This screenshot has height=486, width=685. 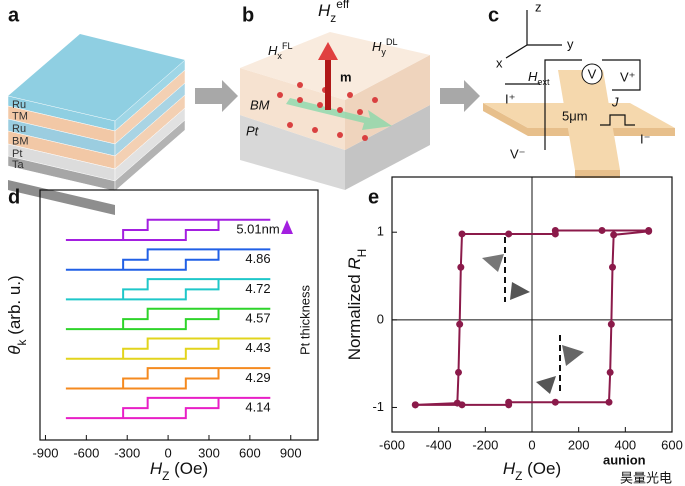 I want to click on x-tick-label: 200, so click(x=579, y=444).